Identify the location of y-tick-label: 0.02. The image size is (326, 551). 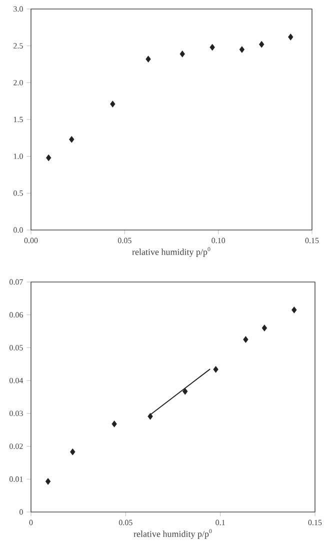
(16, 446).